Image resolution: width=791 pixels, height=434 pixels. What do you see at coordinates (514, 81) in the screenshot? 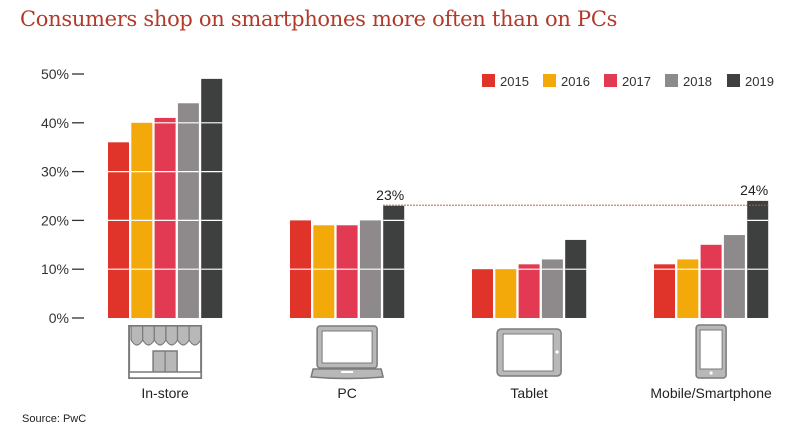
I see `legend-label: 2015` at bounding box center [514, 81].